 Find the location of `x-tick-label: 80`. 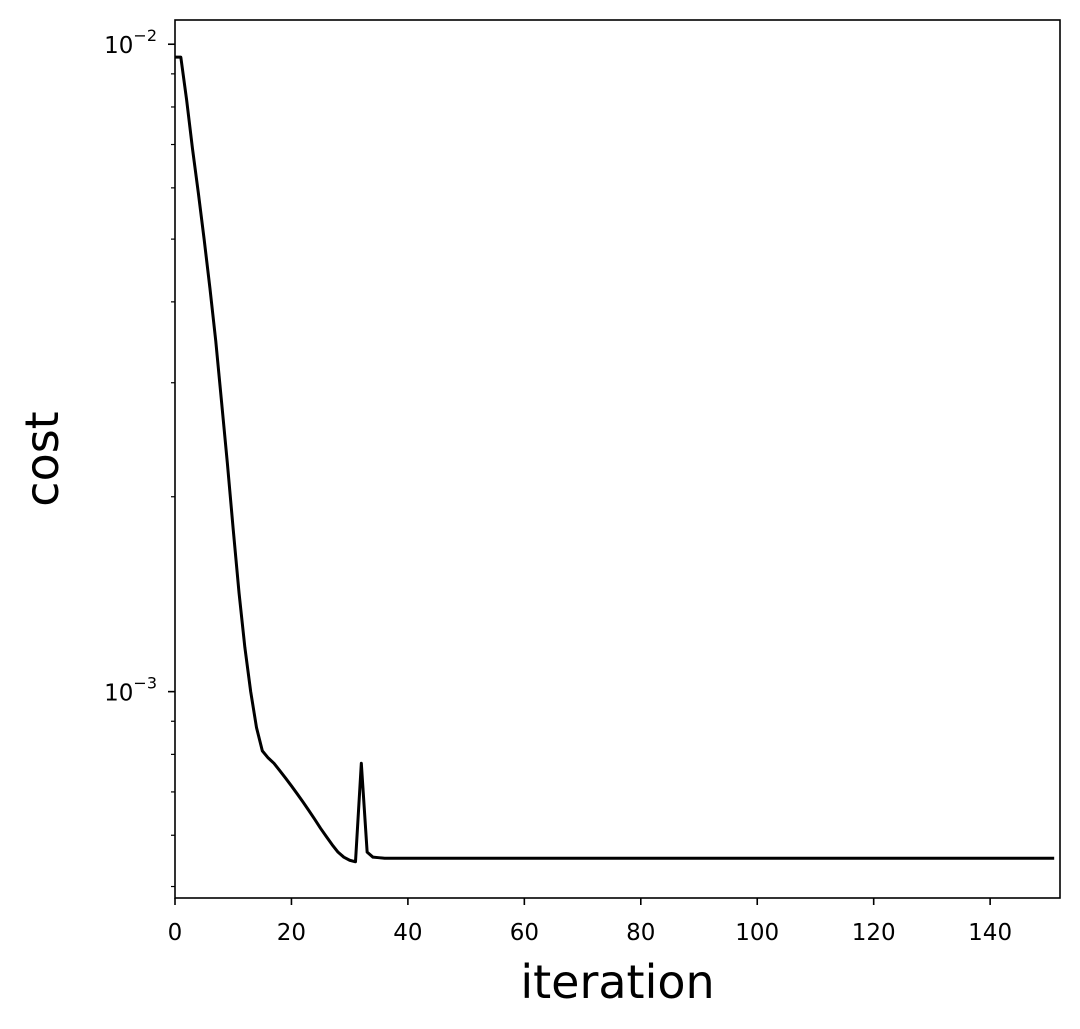

x-tick-label: 80 is located at coordinates (640, 933).